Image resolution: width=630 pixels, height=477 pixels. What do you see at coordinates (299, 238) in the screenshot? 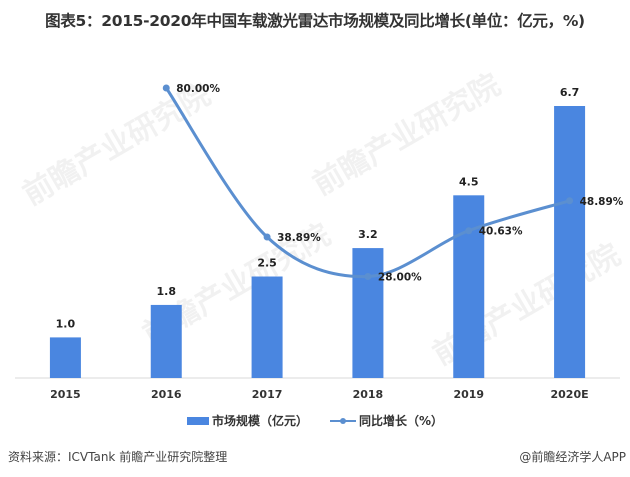
I see `growth-value-label: 38.89%` at bounding box center [299, 238].